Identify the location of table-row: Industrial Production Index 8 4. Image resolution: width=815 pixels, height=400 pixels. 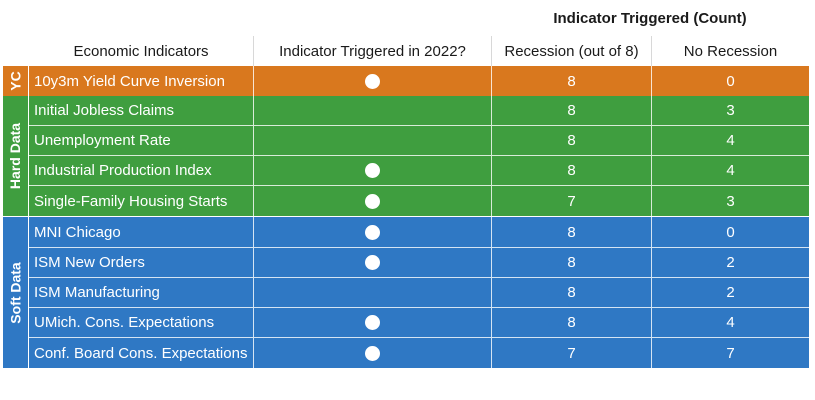
(419, 171).